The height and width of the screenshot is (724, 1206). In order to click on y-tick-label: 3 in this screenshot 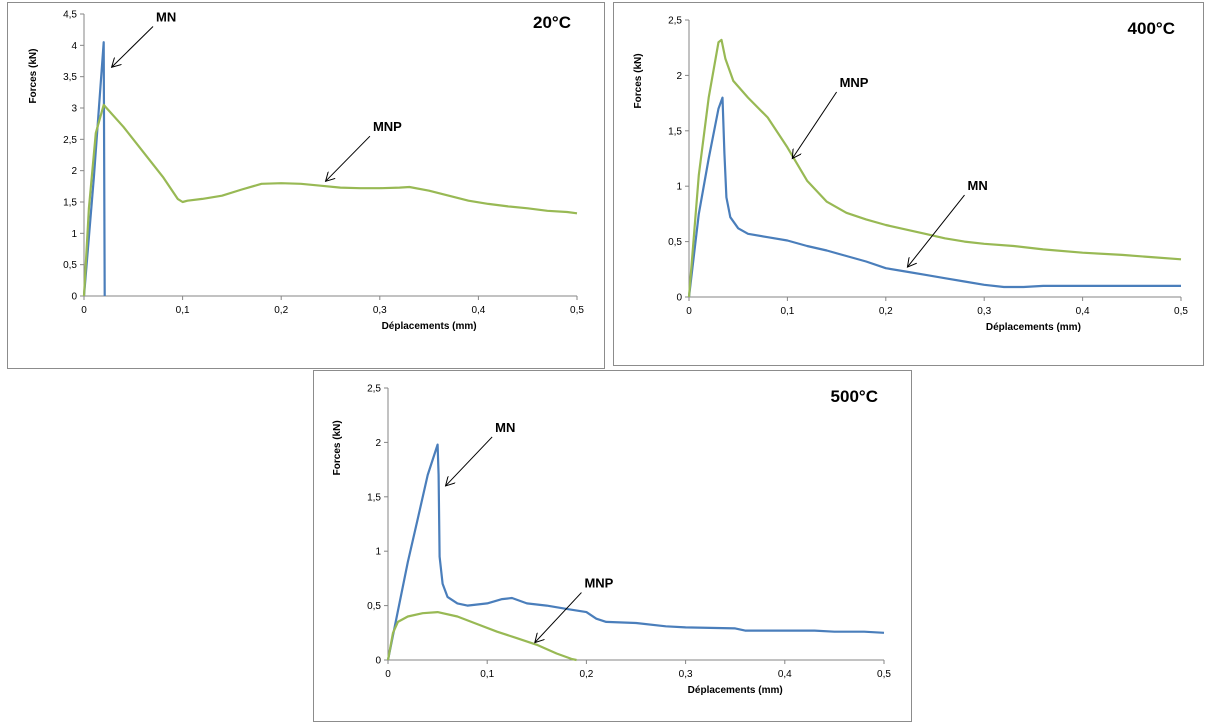, I will do `click(74, 109)`.